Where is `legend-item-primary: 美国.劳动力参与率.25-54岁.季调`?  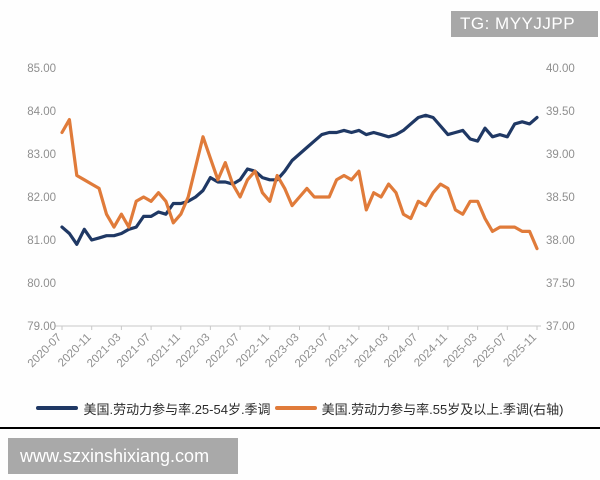 legend-item-primary: 美国.劳动力参与率.25-54岁.季调 is located at coordinates (153, 408).